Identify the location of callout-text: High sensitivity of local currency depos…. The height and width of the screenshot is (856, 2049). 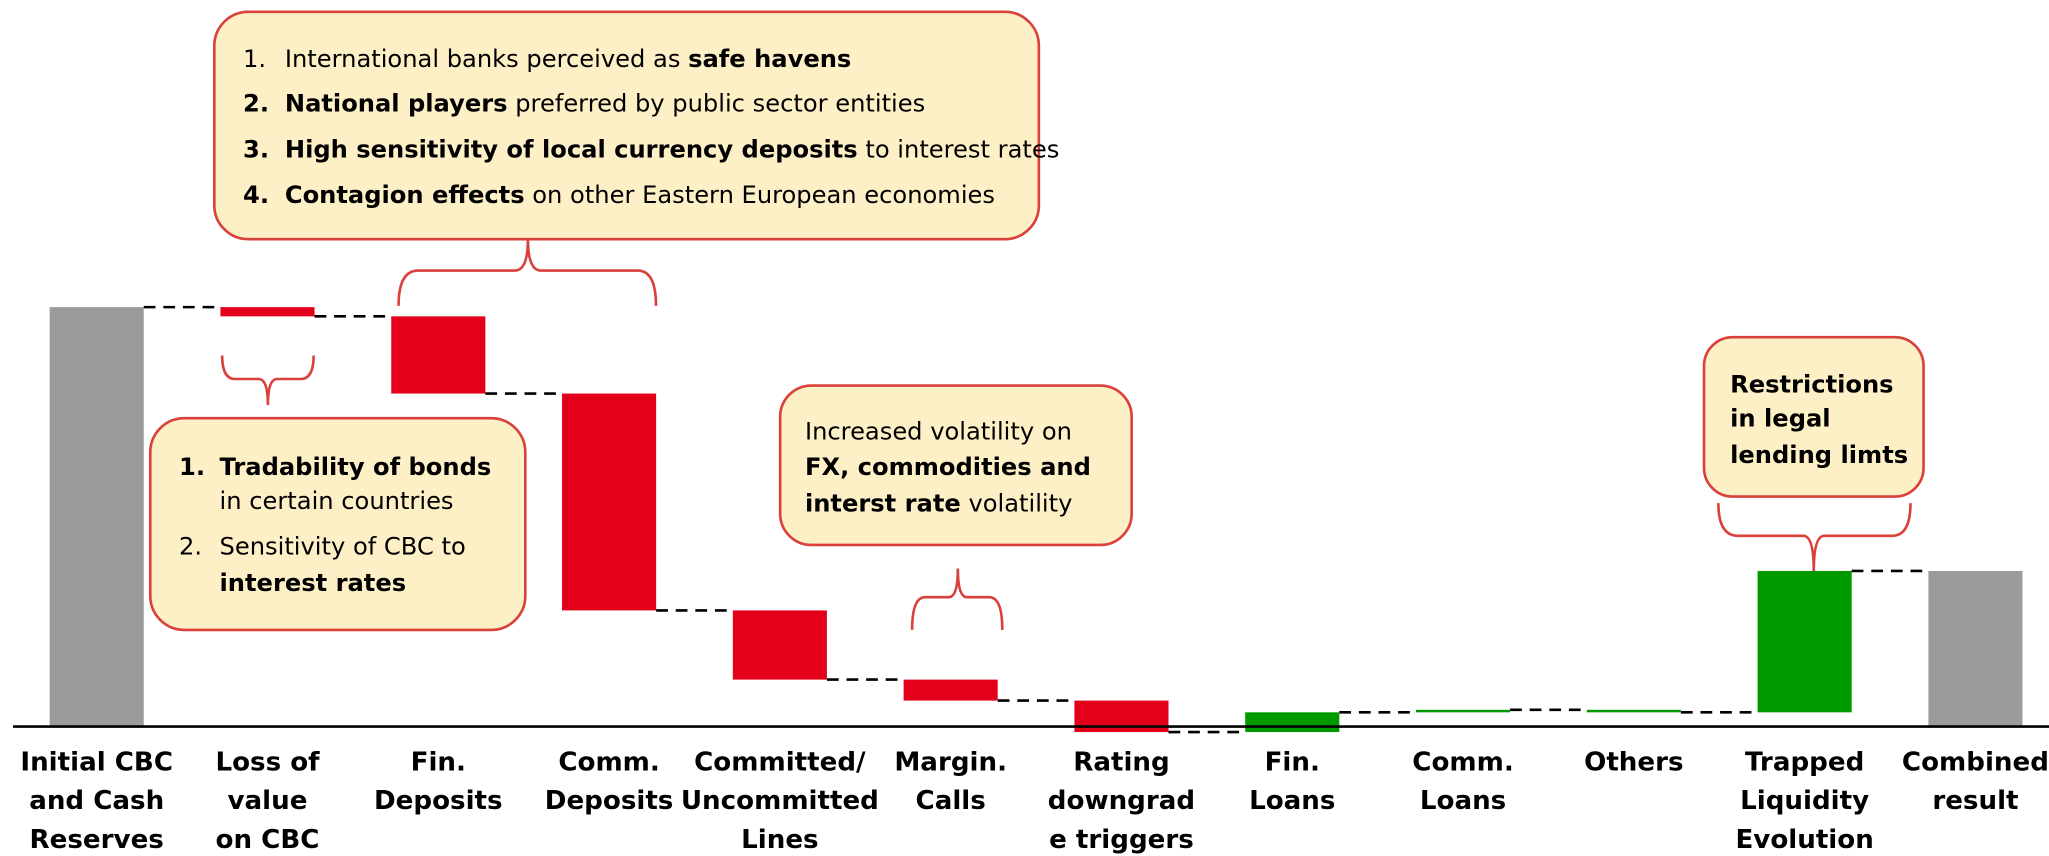
(672, 149).